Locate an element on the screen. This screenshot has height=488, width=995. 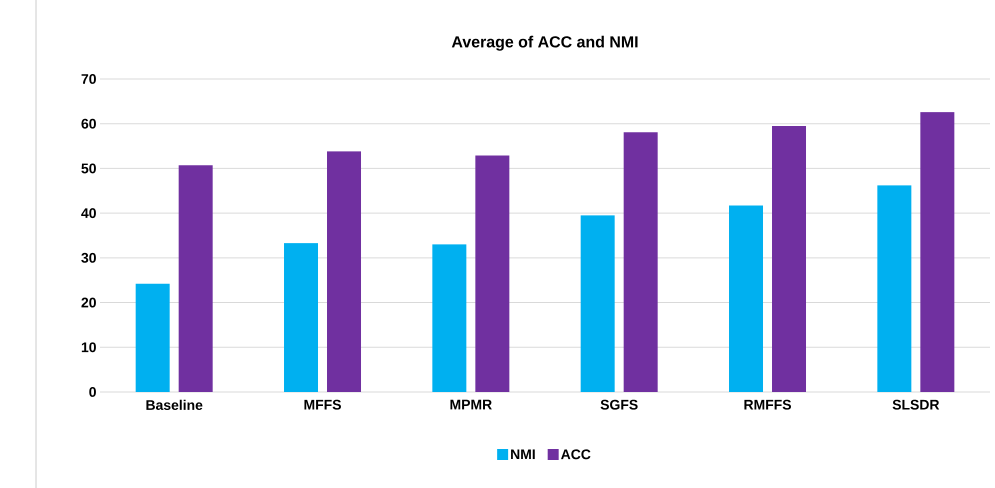
y-tick-label: 10 is located at coordinates (89, 347).